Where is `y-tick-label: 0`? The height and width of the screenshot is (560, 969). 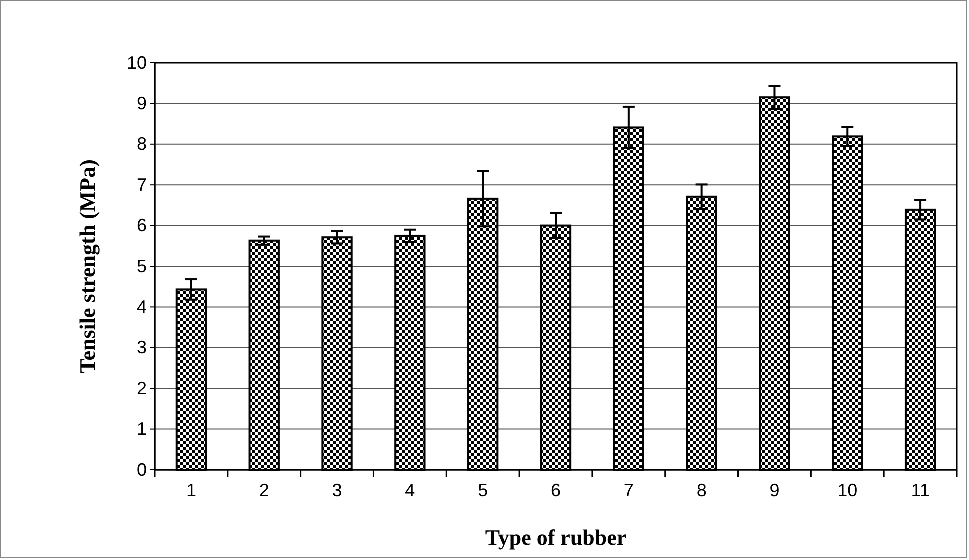 y-tick-label: 0 is located at coordinates (141, 470).